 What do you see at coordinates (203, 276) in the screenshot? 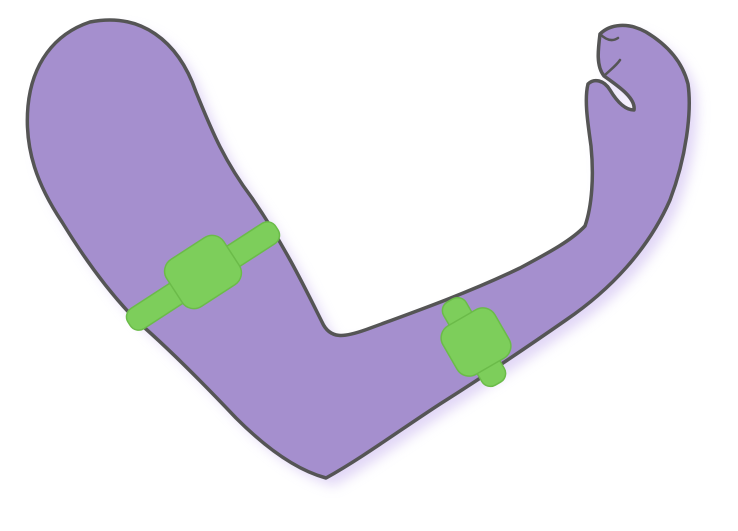
I see `upper-arm-sensor-icon` at bounding box center [203, 276].